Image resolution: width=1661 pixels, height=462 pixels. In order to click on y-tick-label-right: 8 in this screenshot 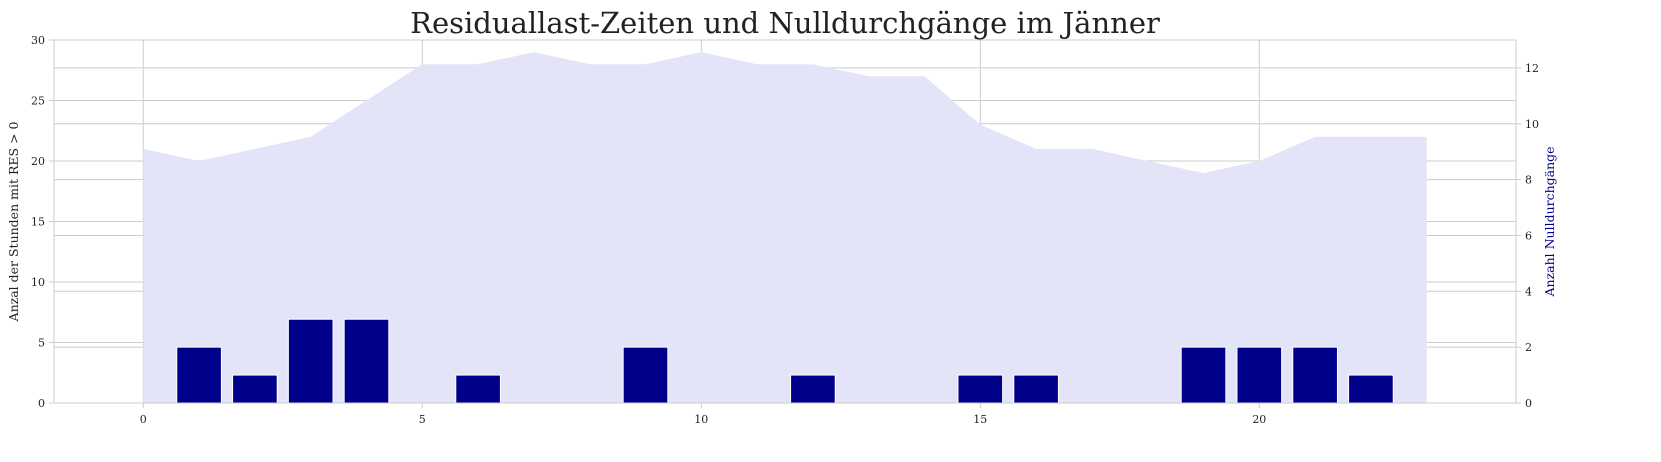, I will do `click(1528, 180)`.